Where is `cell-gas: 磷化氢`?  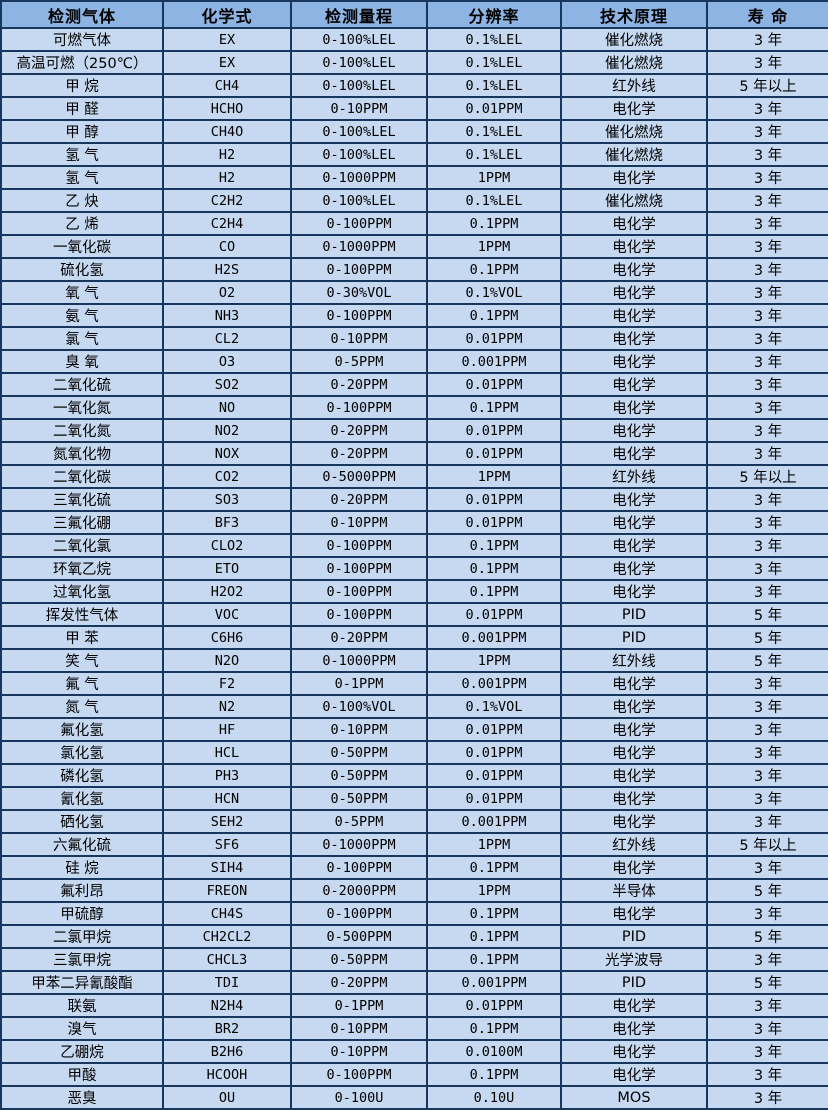
cell-gas: 磷化氢 is located at coordinates (82, 775).